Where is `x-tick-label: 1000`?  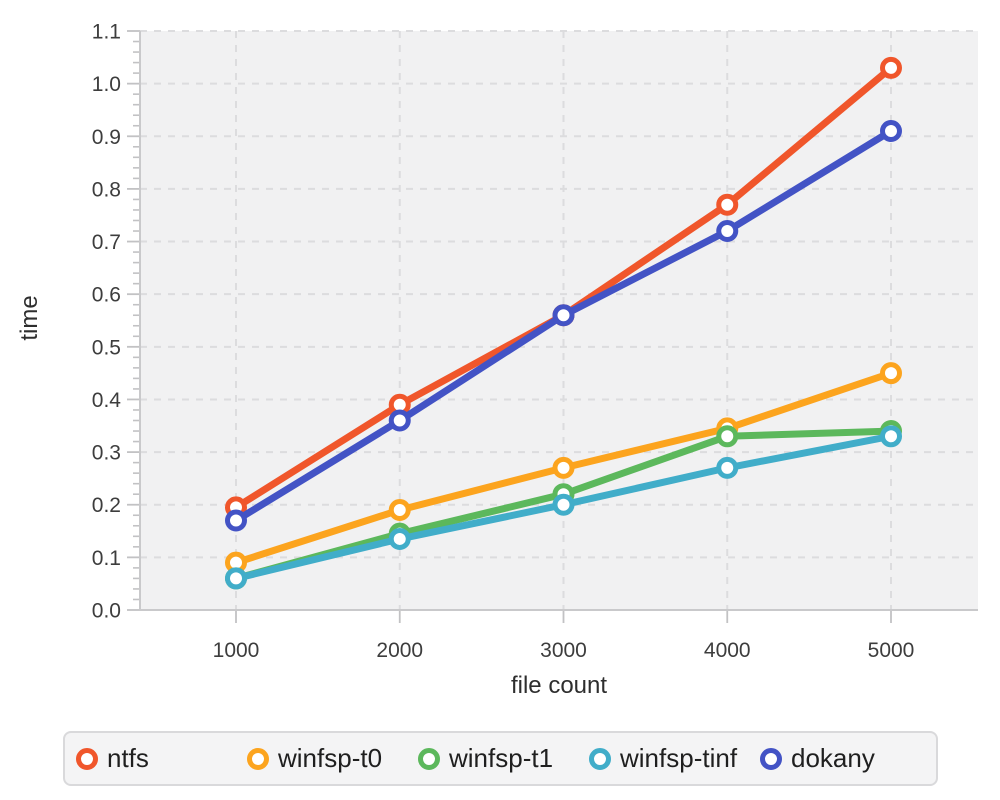
x-tick-label: 1000 is located at coordinates (236, 650).